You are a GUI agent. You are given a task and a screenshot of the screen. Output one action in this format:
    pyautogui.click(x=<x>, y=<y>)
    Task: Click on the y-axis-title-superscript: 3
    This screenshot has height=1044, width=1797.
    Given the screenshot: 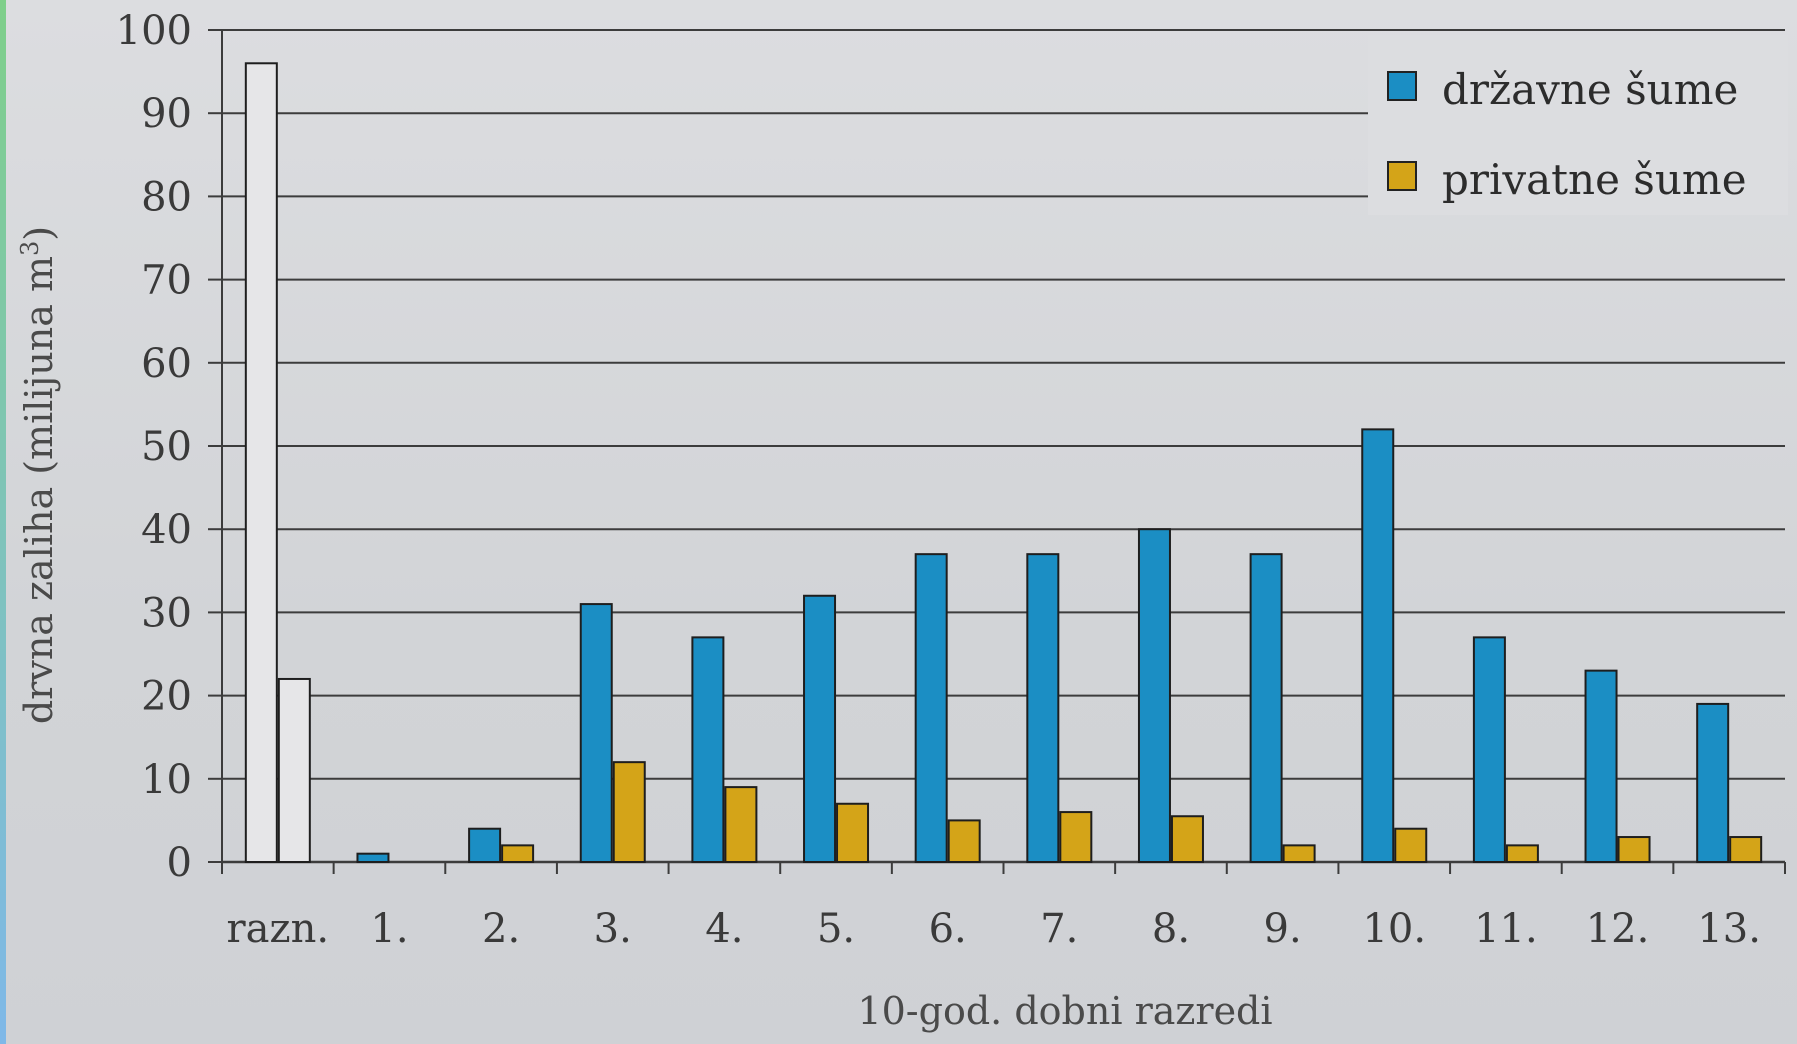 What is the action you would take?
    pyautogui.click(x=30, y=248)
    